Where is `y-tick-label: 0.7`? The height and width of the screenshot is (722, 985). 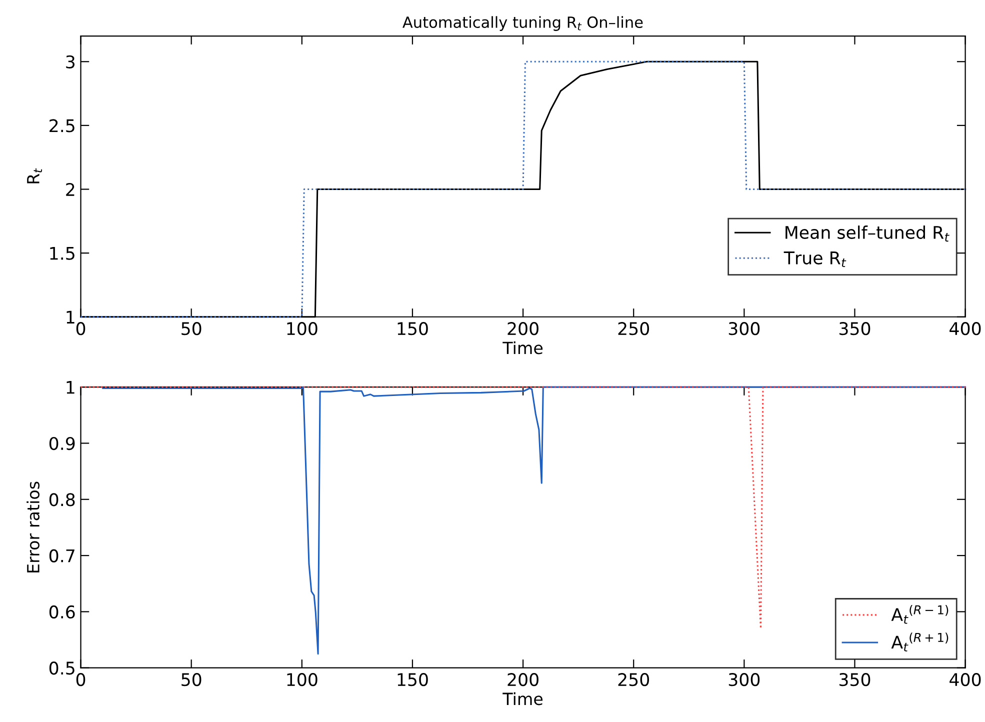
y-tick-label: 0.7 is located at coordinates (61, 555).